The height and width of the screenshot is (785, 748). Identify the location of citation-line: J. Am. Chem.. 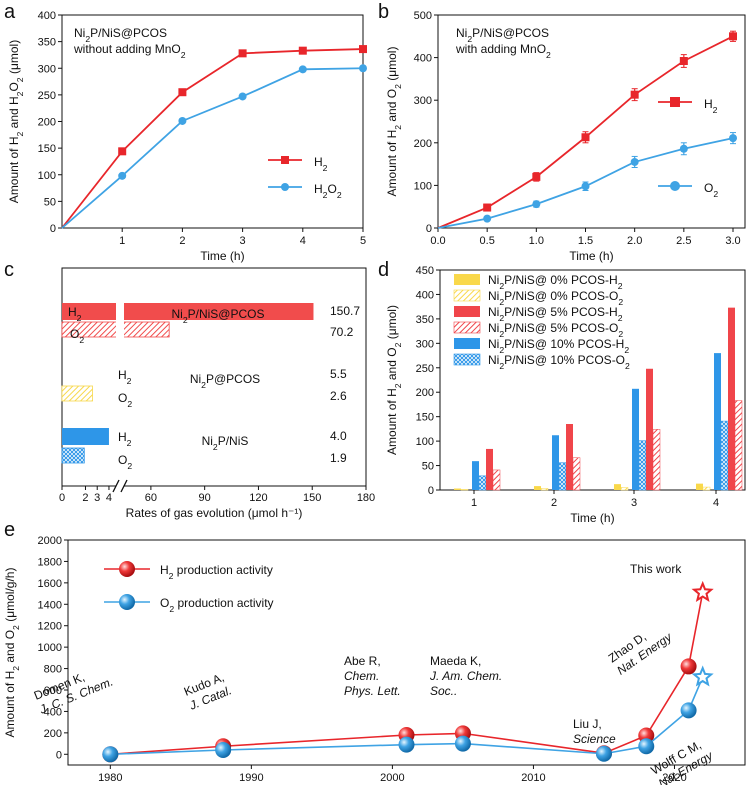
(465, 676).